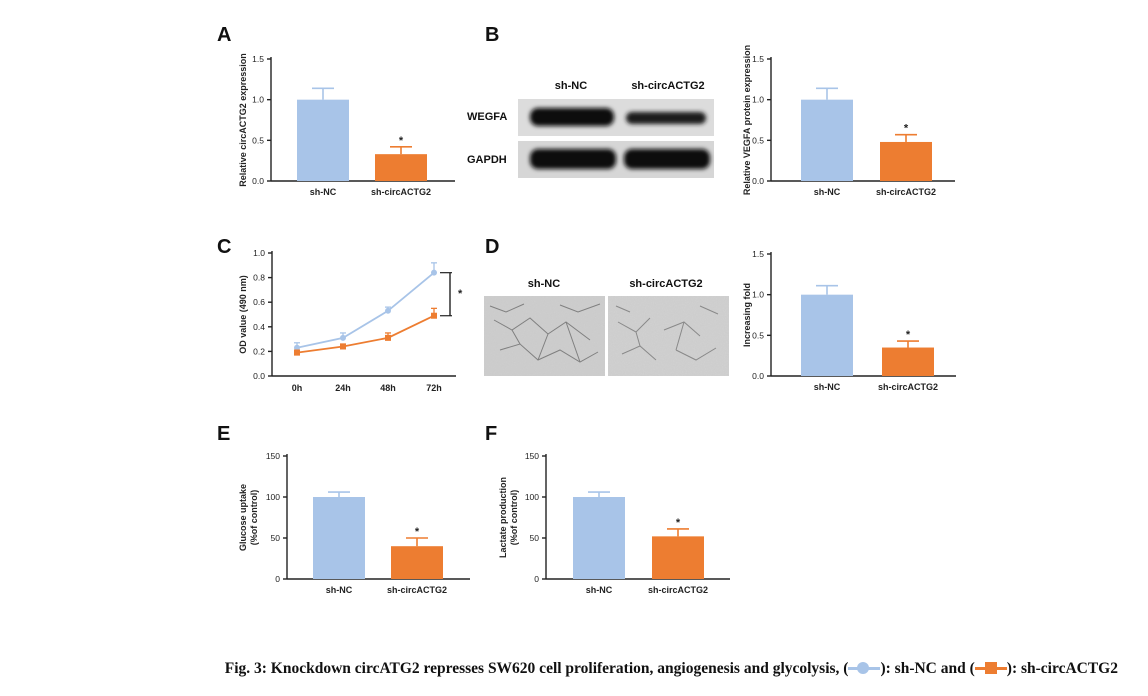 This screenshot has width=1148, height=696. Describe the element at coordinates (758, 254) in the screenshot. I see `chart-d-y-tick-label: 1.5` at that location.